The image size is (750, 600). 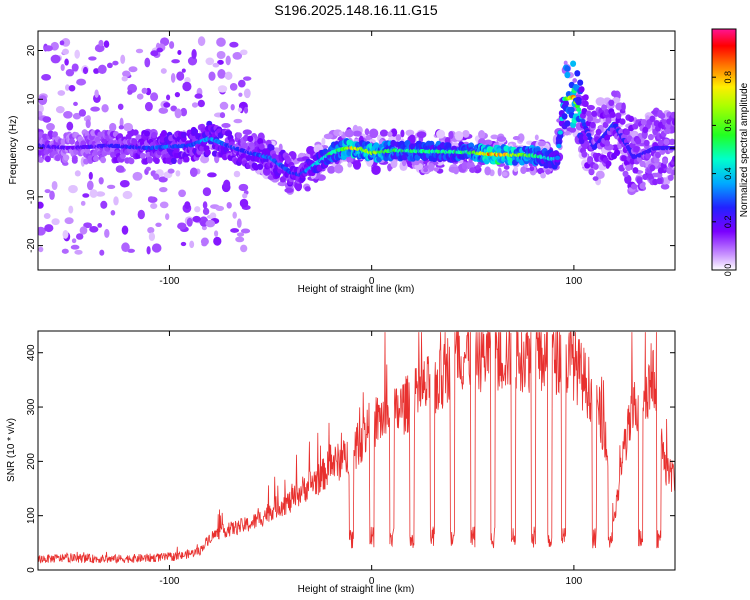 What do you see at coordinates (31, 461) in the screenshot?
I see `bottom-y-tick-label: 200` at bounding box center [31, 461].